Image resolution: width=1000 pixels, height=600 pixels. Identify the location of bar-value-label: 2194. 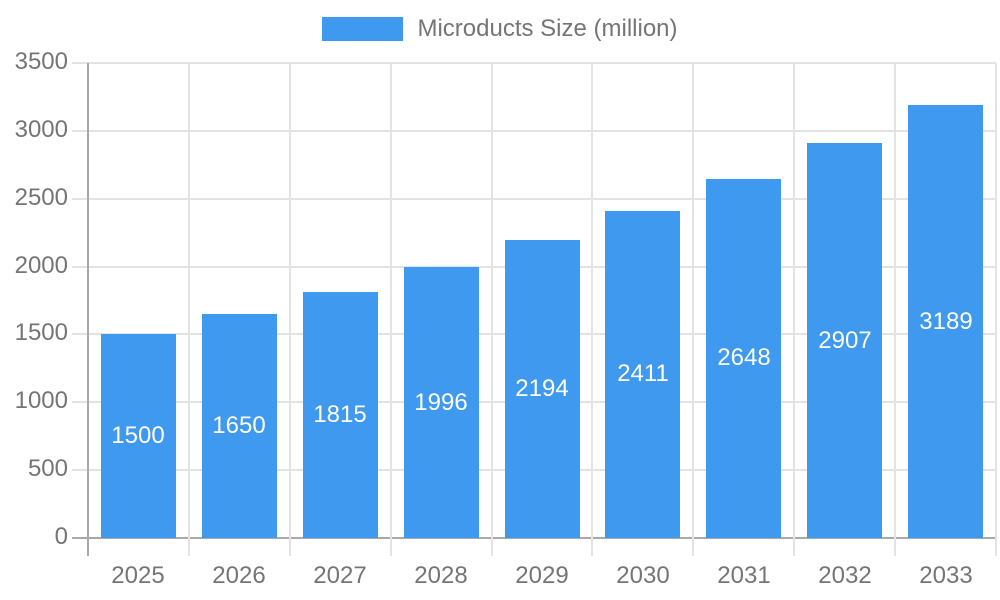
(542, 388).